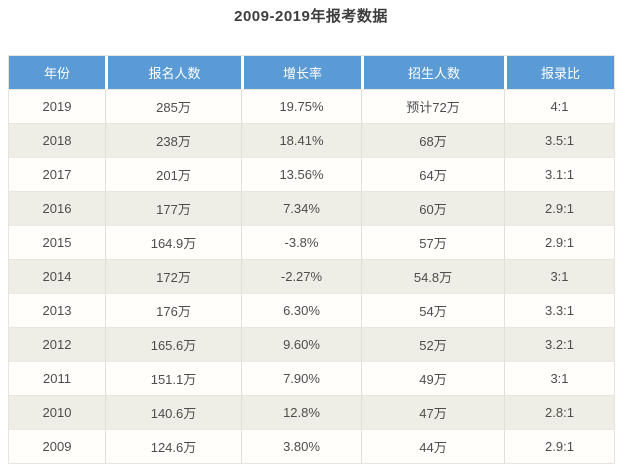  What do you see at coordinates (57, 242) in the screenshot?
I see `cell-year: 2015` at bounding box center [57, 242].